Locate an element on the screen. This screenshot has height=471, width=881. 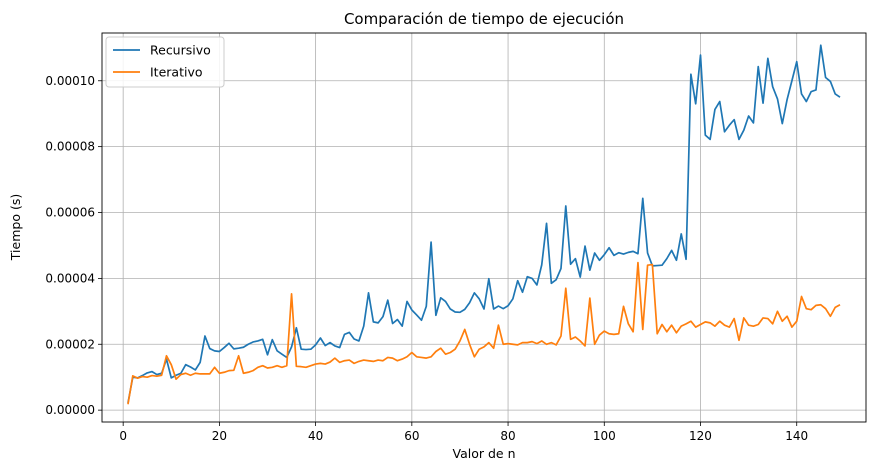
y-tick-label: 0.00010 is located at coordinates (70, 81).